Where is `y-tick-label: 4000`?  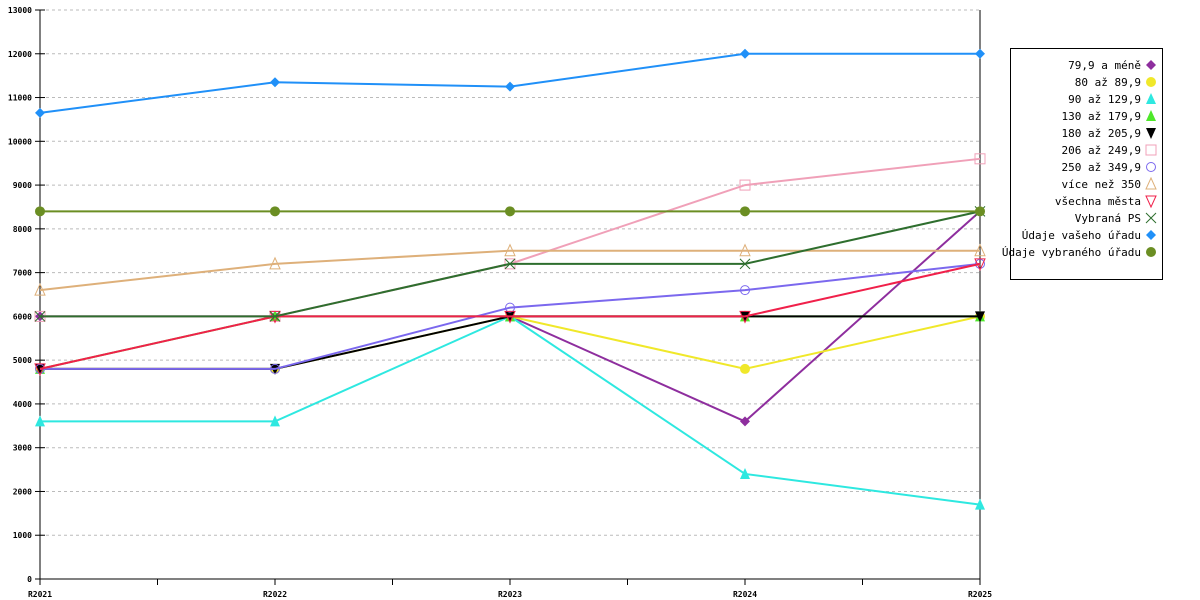
y-tick-label: 4000 is located at coordinates (22, 404).